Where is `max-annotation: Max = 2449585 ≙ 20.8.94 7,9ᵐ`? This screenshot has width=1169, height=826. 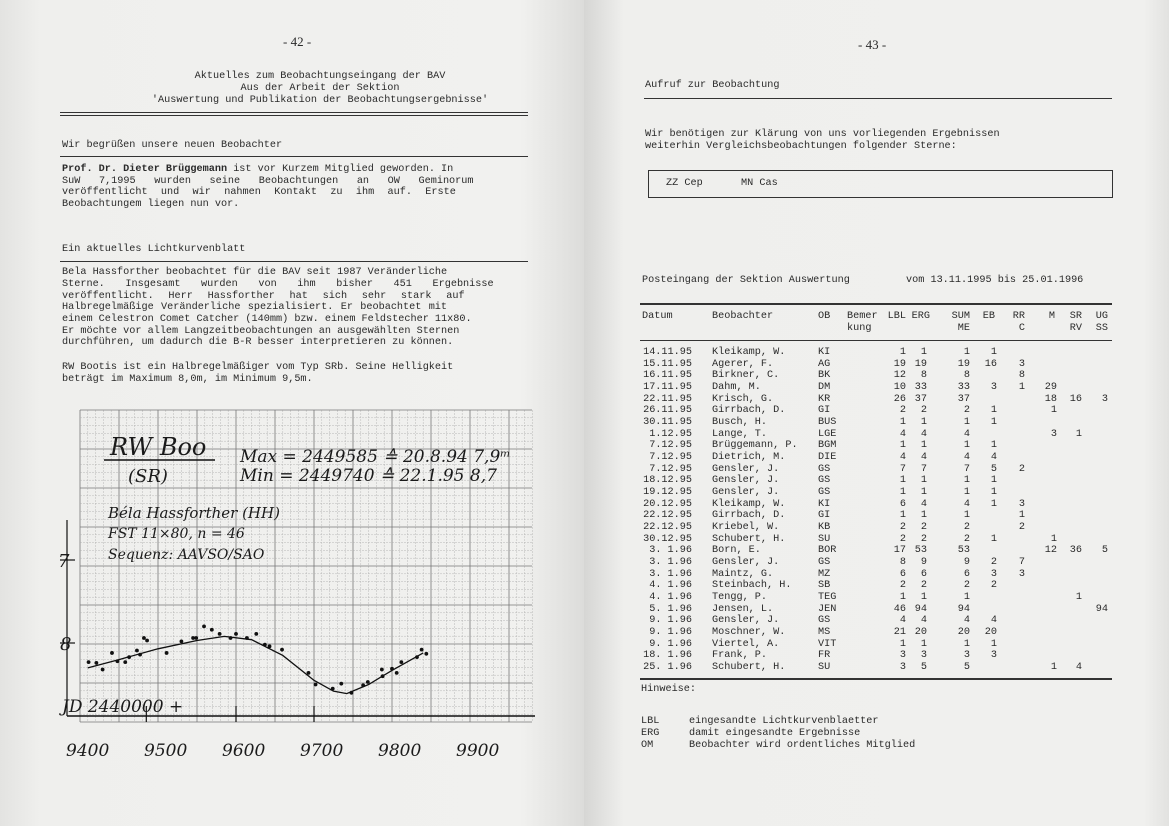
max-annotation: Max = 2449585 ≙ 20.8.94 7,9ᵐ is located at coordinates (375, 457).